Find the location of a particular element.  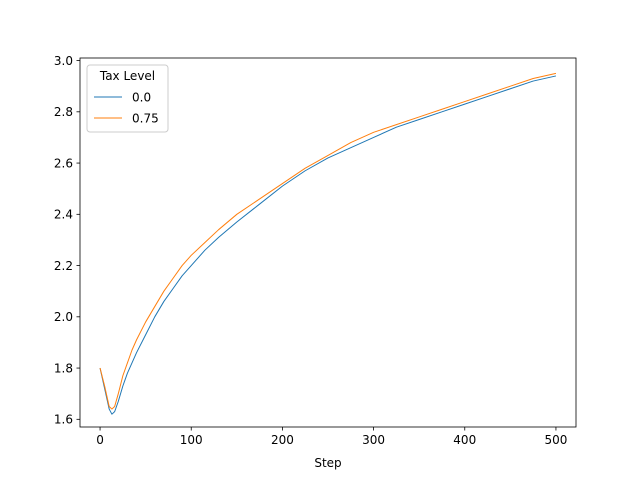

x-axis-title: Step is located at coordinates (327, 463).